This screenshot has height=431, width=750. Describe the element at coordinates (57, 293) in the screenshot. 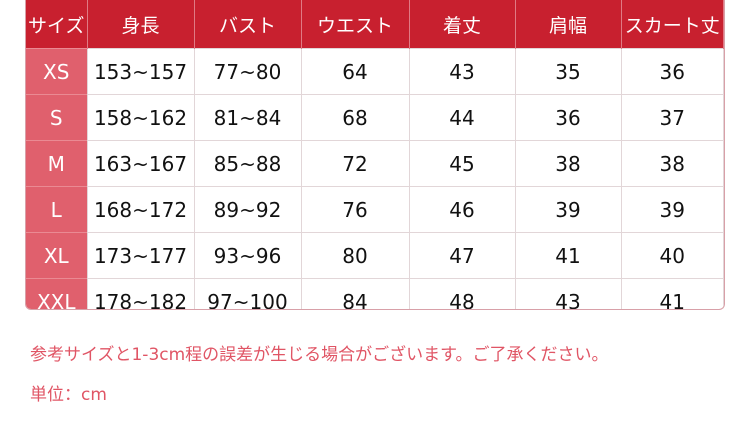

I see `size-cell: XXL` at that location.